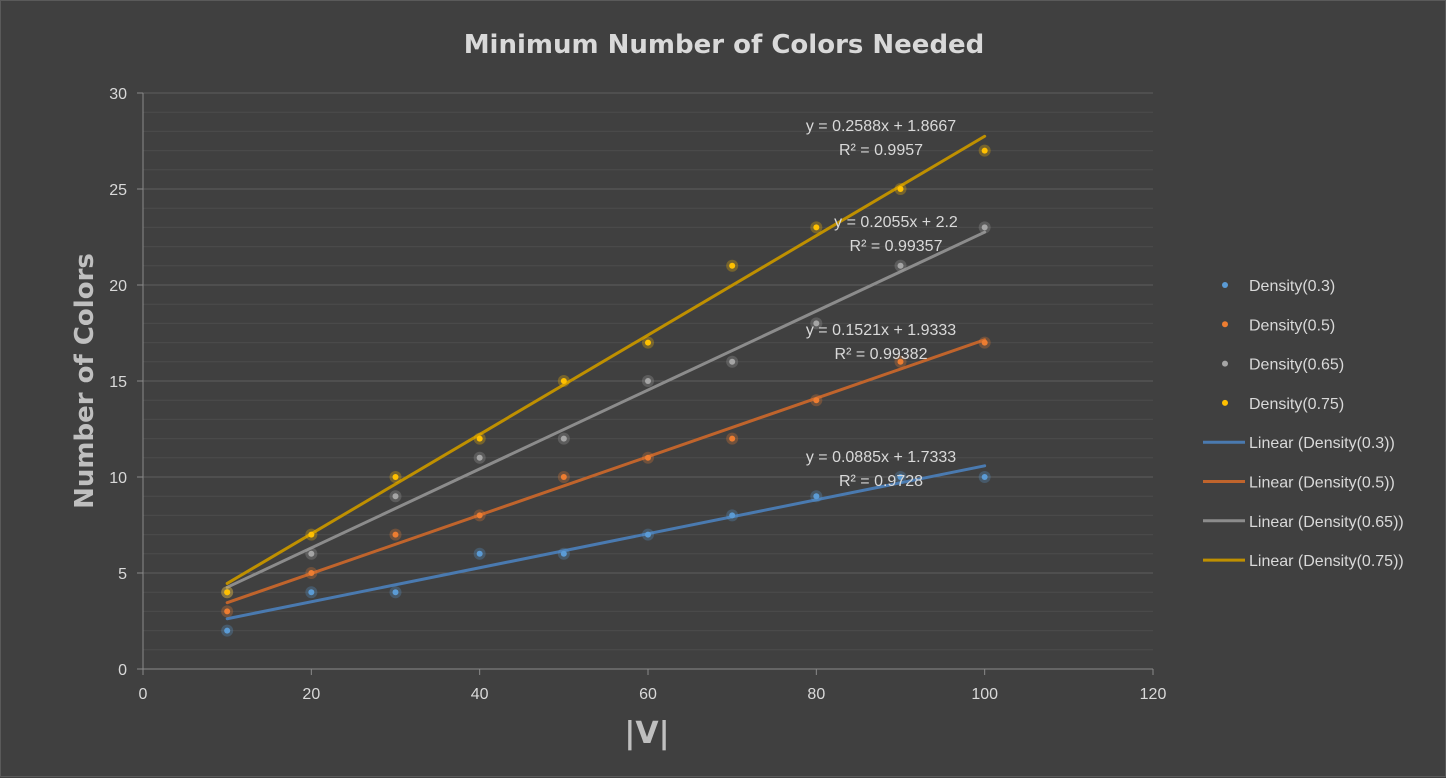 This screenshot has width=1446, height=778. What do you see at coordinates (1292, 325) in the screenshot?
I see `legend-entry-1: Density(0.5)` at bounding box center [1292, 325].